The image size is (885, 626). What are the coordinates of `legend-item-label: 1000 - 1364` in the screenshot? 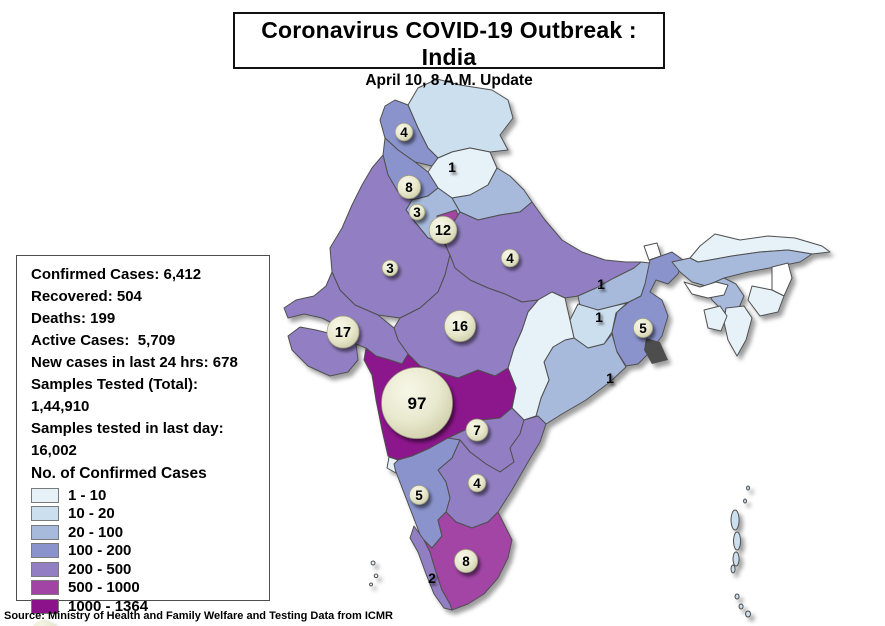 It's located at (108, 606).